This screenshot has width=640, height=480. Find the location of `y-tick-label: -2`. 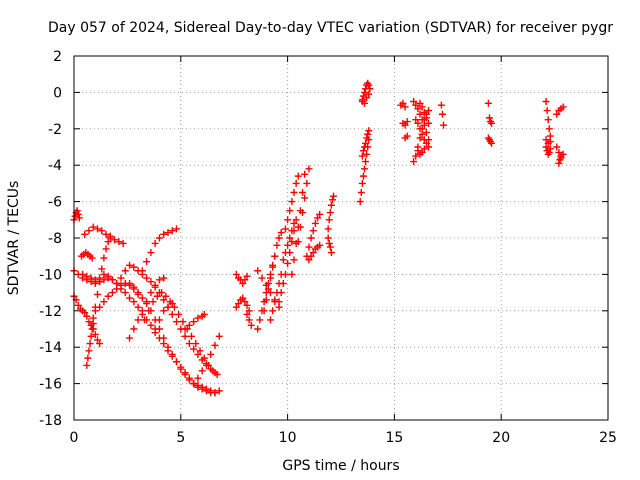

y-tick-label: -2 is located at coordinates (55, 130).